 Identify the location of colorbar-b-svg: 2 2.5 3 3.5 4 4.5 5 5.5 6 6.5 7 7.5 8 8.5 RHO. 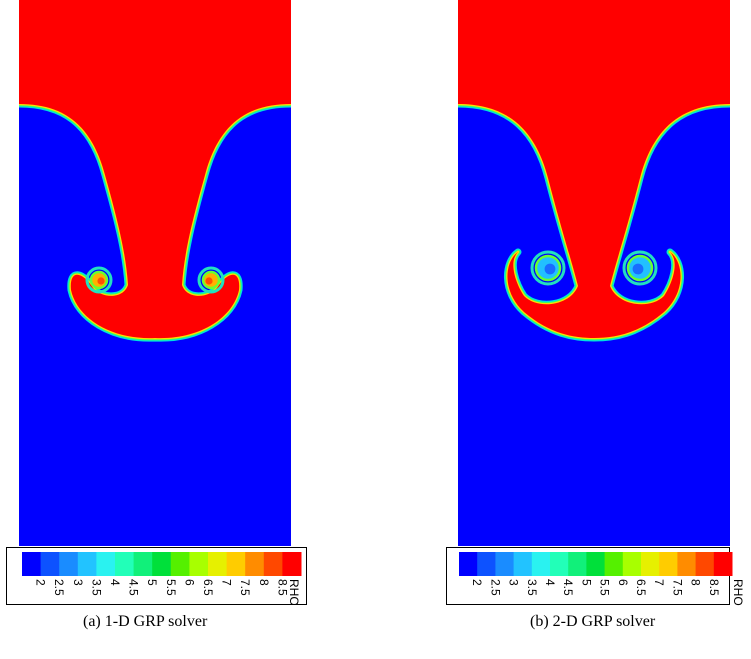
(602, 579).